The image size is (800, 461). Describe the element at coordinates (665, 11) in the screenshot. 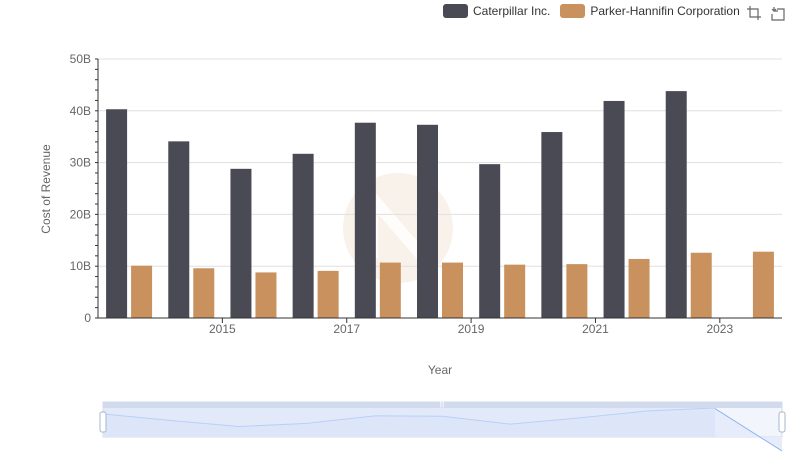

I see `legend-label-parker: Parker-Hannifin Corporation` at that location.